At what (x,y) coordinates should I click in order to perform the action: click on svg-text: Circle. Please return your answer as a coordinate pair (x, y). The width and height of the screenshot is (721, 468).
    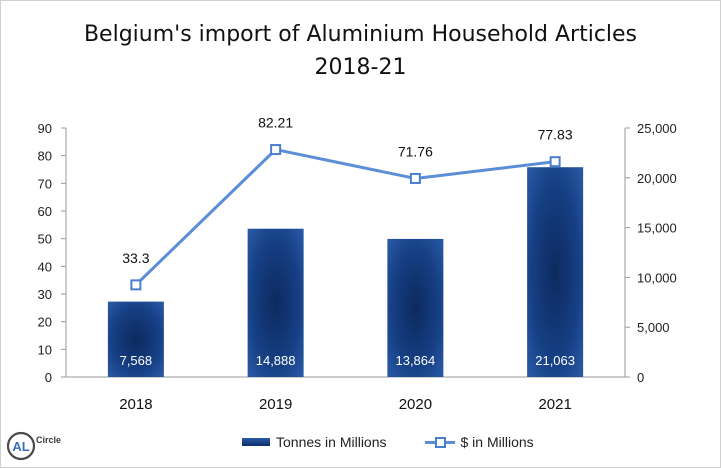
    Looking at the image, I should click on (48, 440).